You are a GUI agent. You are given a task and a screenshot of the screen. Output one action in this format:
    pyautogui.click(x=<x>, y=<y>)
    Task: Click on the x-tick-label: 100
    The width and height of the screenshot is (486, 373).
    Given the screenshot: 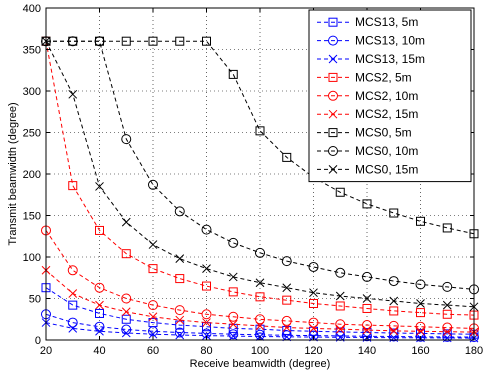 What is the action you would take?
    pyautogui.click(x=260, y=351)
    